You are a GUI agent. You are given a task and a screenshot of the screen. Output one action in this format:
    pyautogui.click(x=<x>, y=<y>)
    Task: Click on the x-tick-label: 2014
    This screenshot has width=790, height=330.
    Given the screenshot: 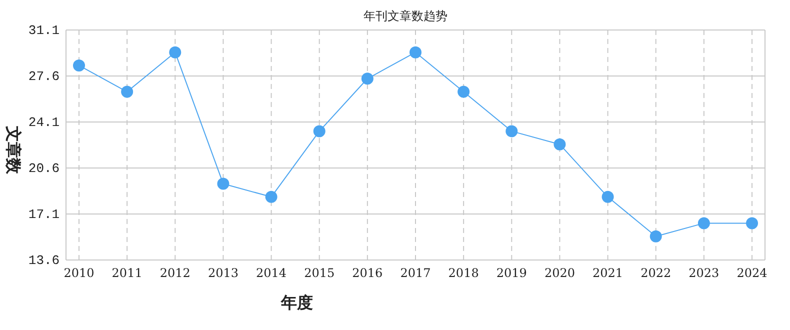 What is the action you would take?
    pyautogui.click(x=271, y=273)
    